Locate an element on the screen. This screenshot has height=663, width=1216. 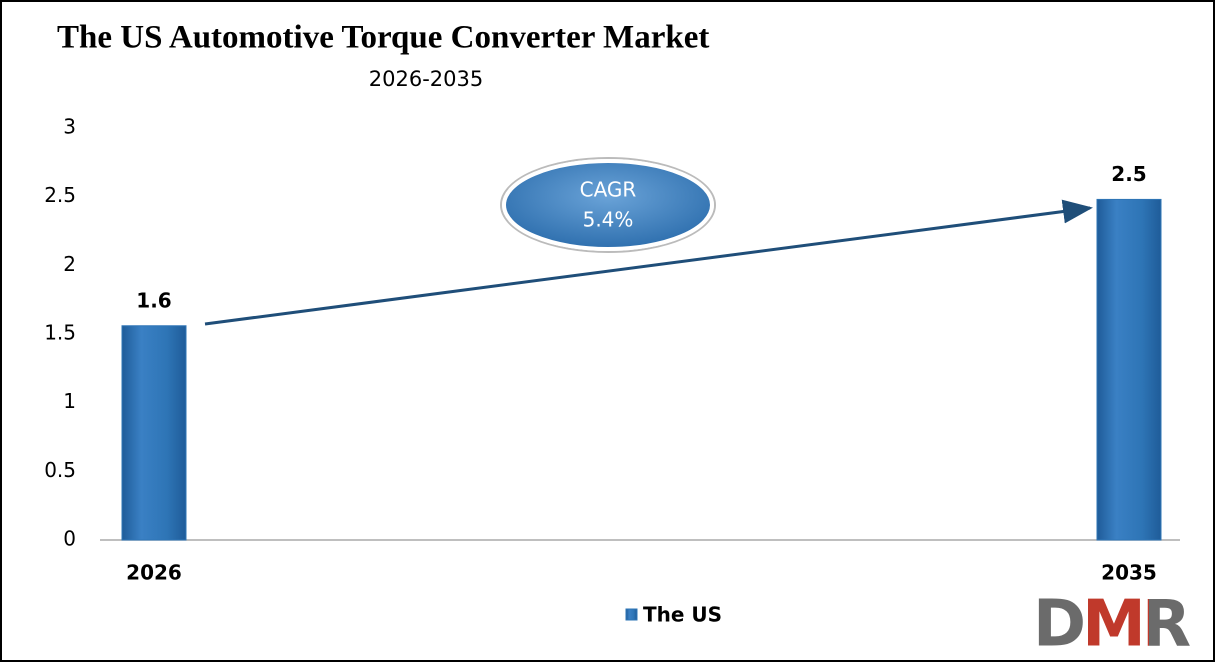
trend-arrow is located at coordinates (648, 262).